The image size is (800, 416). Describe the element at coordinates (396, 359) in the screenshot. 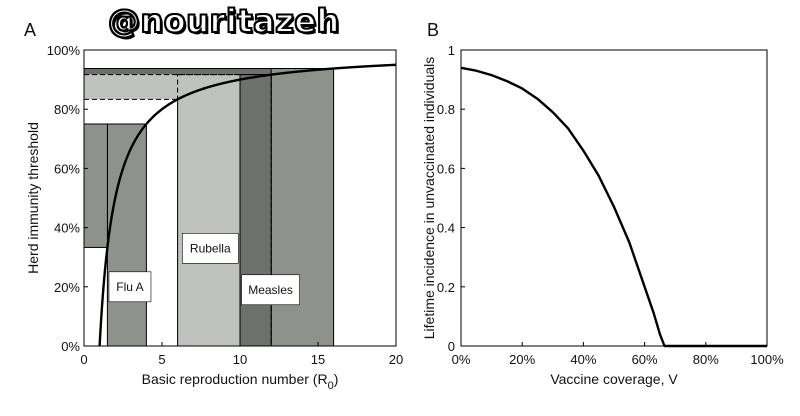

I see `x-tick-label: 20` at that location.